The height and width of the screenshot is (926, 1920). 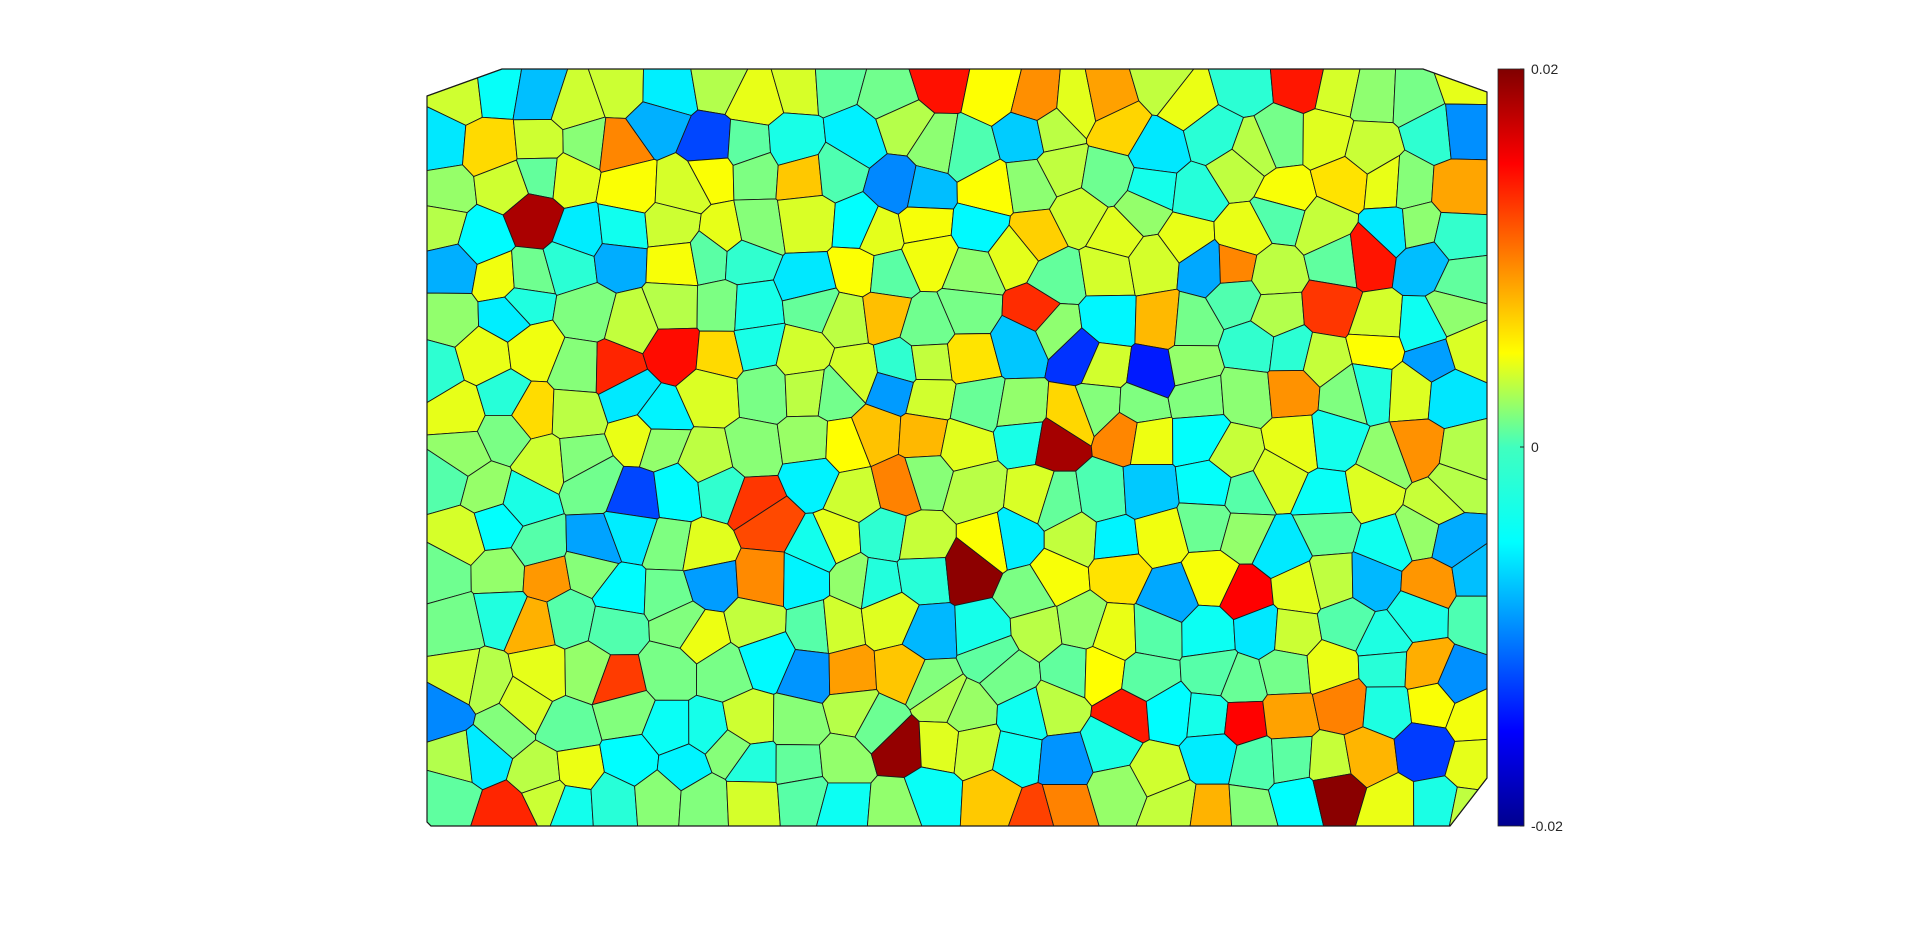 I want to click on colorbar: 0.02 0 -0.02, so click(x=1530, y=447).